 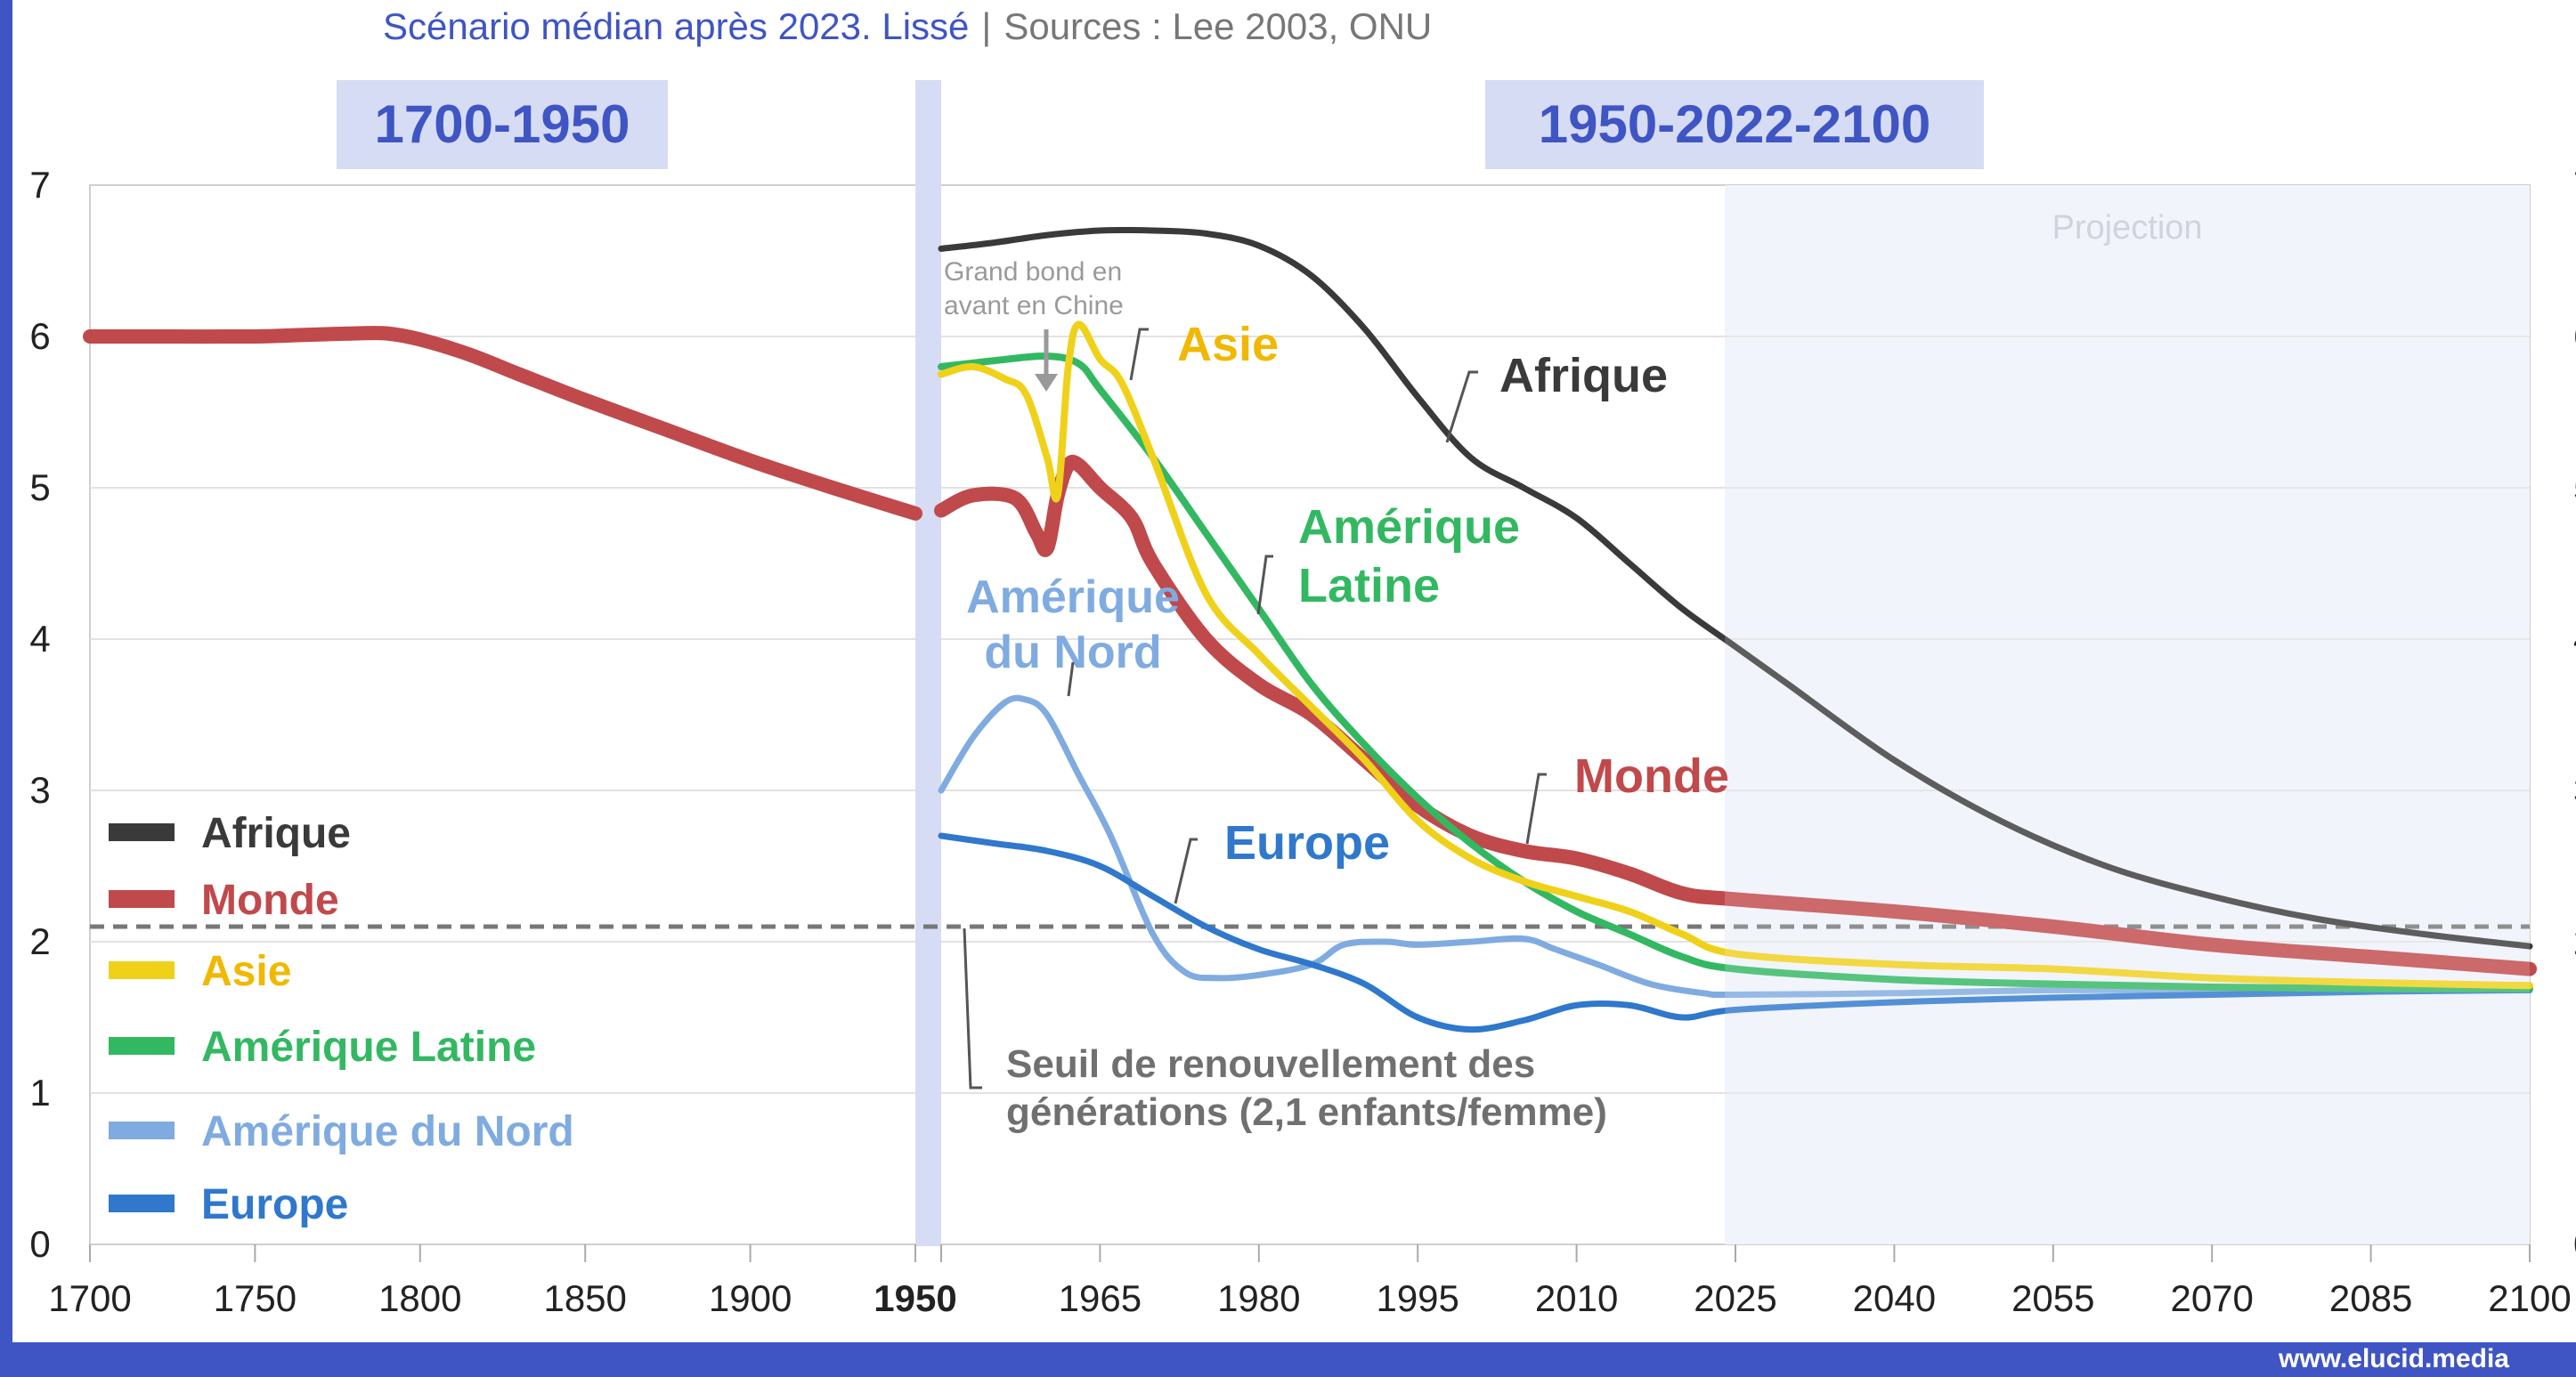 I want to click on y-tick-label-right: 6, so click(x=2574, y=336).